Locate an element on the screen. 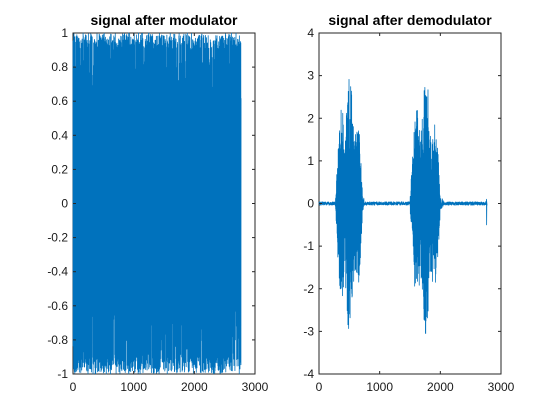 The height and width of the screenshot is (420, 560). y-tick-label: 0.8 is located at coordinates (59, 67).